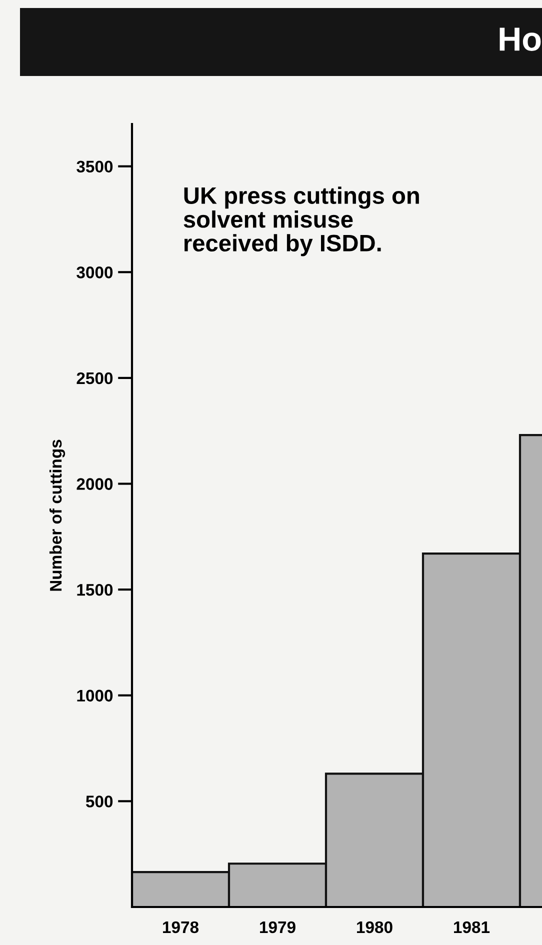  Describe the element at coordinates (95, 696) in the screenshot. I see `y-tick-label: 1000` at that location.